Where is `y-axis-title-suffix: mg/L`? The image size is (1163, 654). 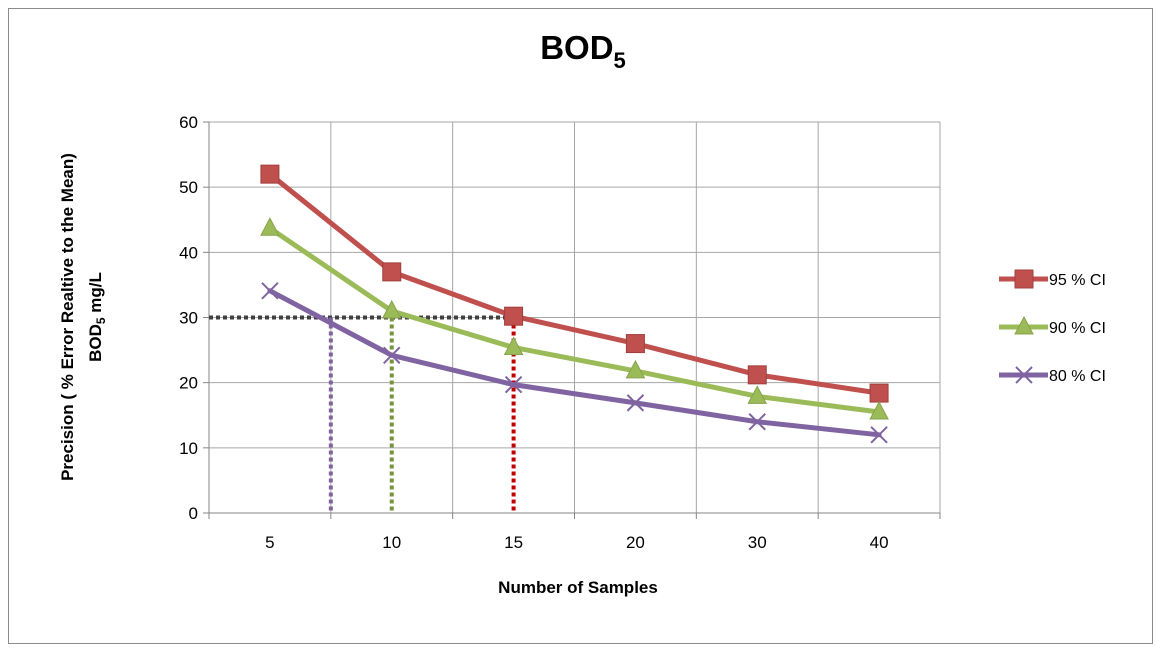
y-axis-title-suffix: mg/L is located at coordinates (95, 294).